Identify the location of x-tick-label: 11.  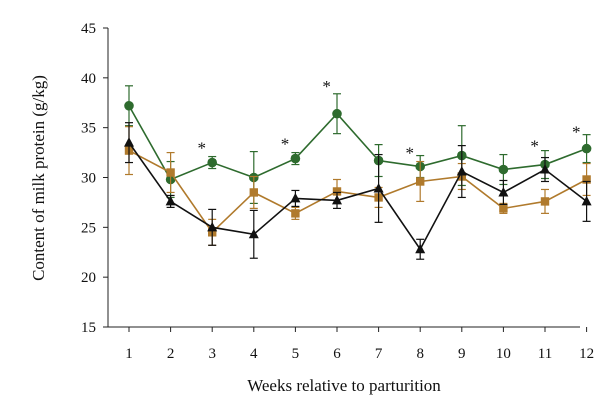
(545, 354).